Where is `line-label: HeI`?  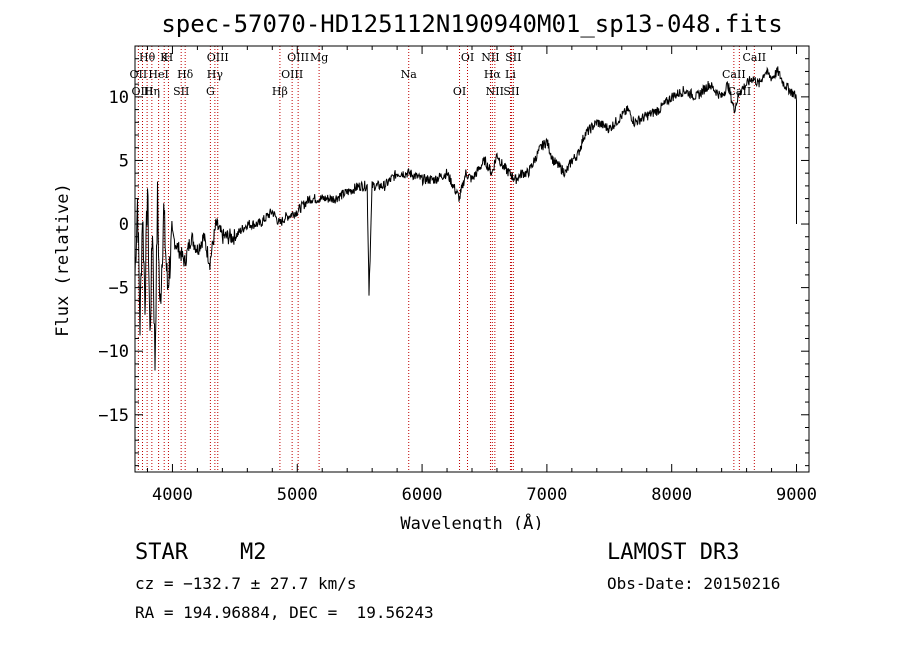 line-label: HeI is located at coordinates (158, 74).